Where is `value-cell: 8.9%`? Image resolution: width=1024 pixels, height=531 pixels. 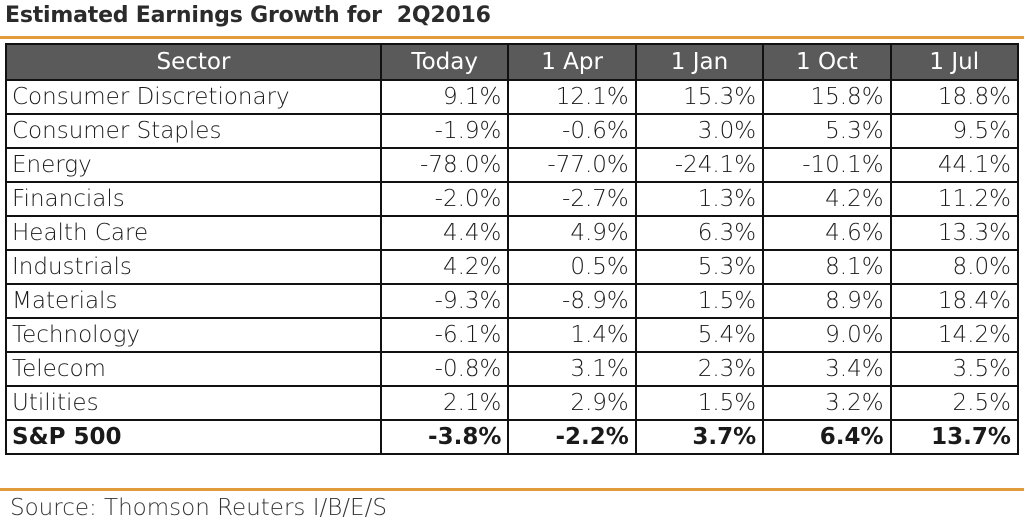 value-cell: 8.9% is located at coordinates (827, 301).